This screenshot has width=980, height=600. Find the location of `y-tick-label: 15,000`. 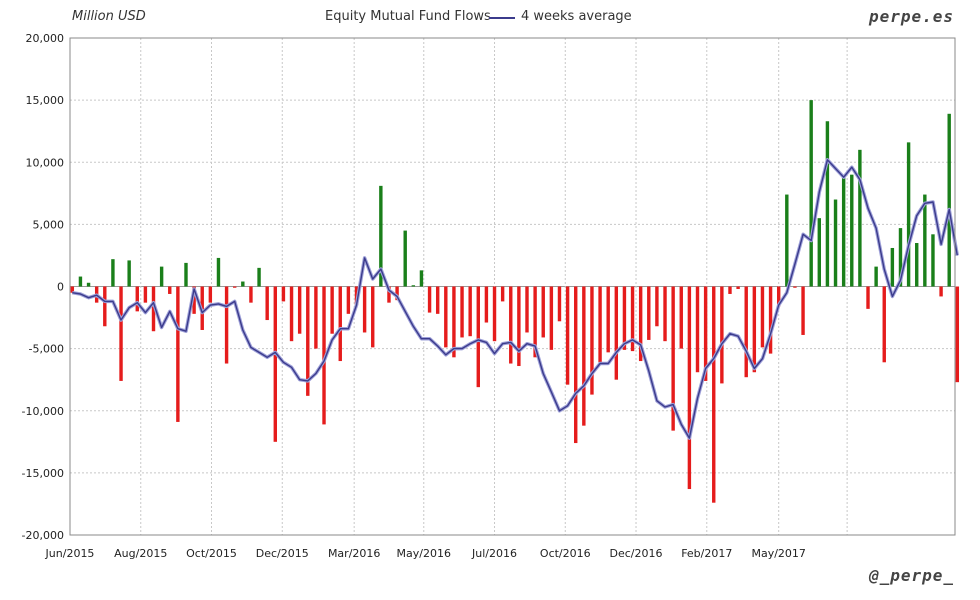

y-tick-label: 15,000 is located at coordinates (45, 100).